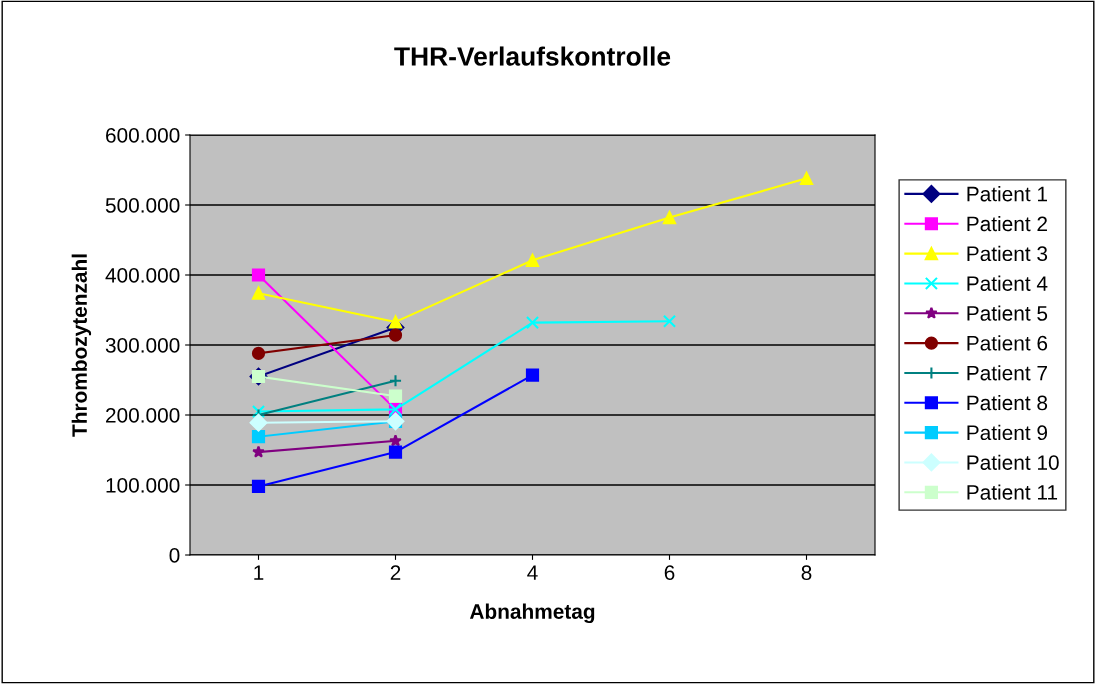 The height and width of the screenshot is (684, 1096). I want to click on legend-label: Patient 9, so click(1007, 432).